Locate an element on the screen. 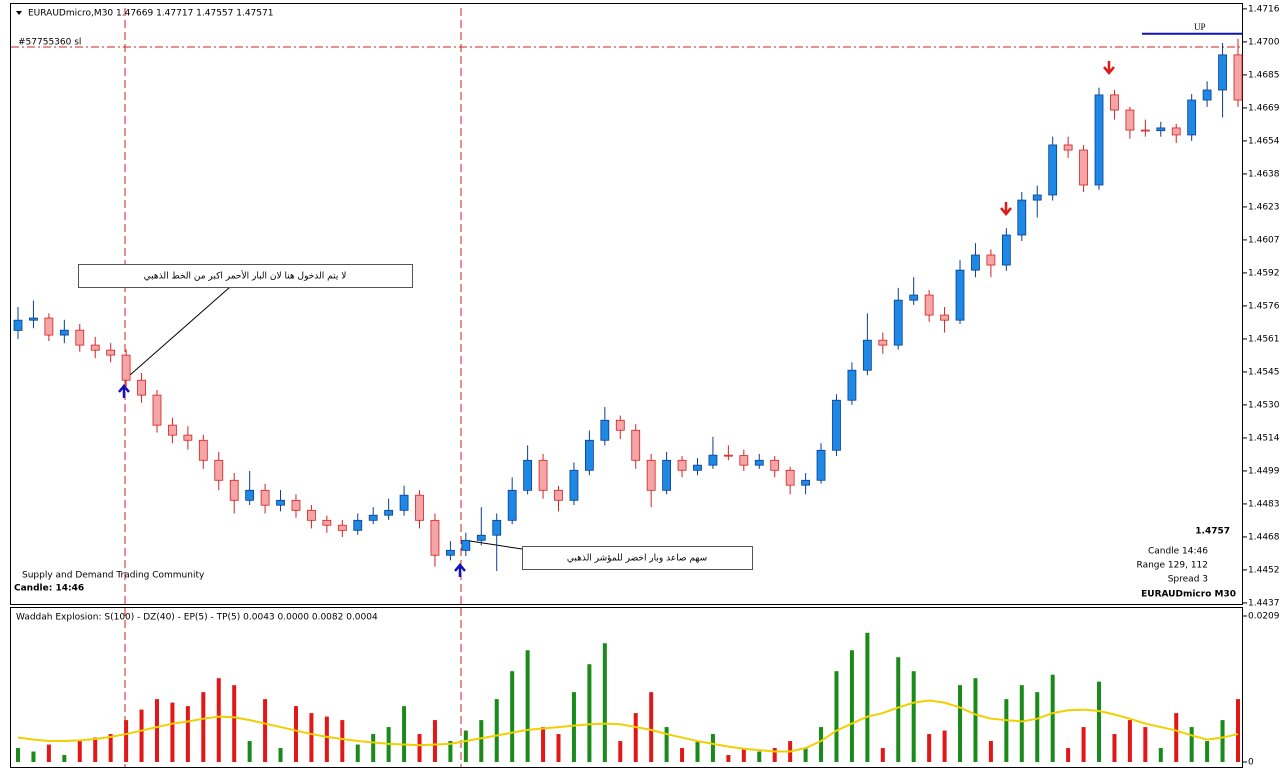  info-symbol: EURAUDmicro M30 is located at coordinates (1188, 595).